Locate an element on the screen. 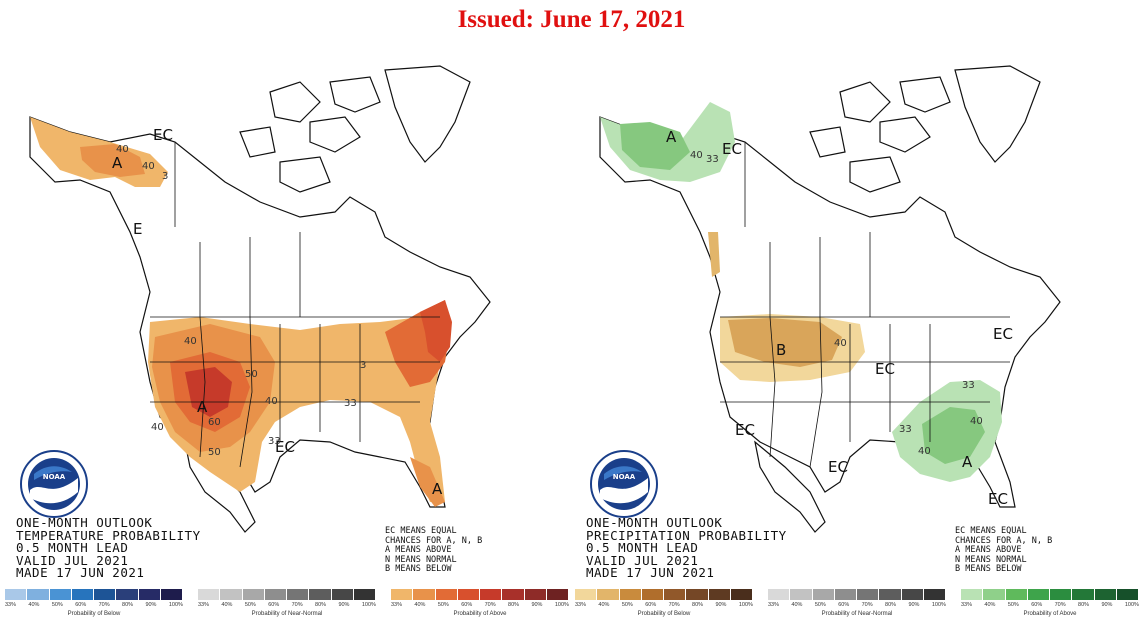  ec-south-label: EC is located at coordinates (838, 467).